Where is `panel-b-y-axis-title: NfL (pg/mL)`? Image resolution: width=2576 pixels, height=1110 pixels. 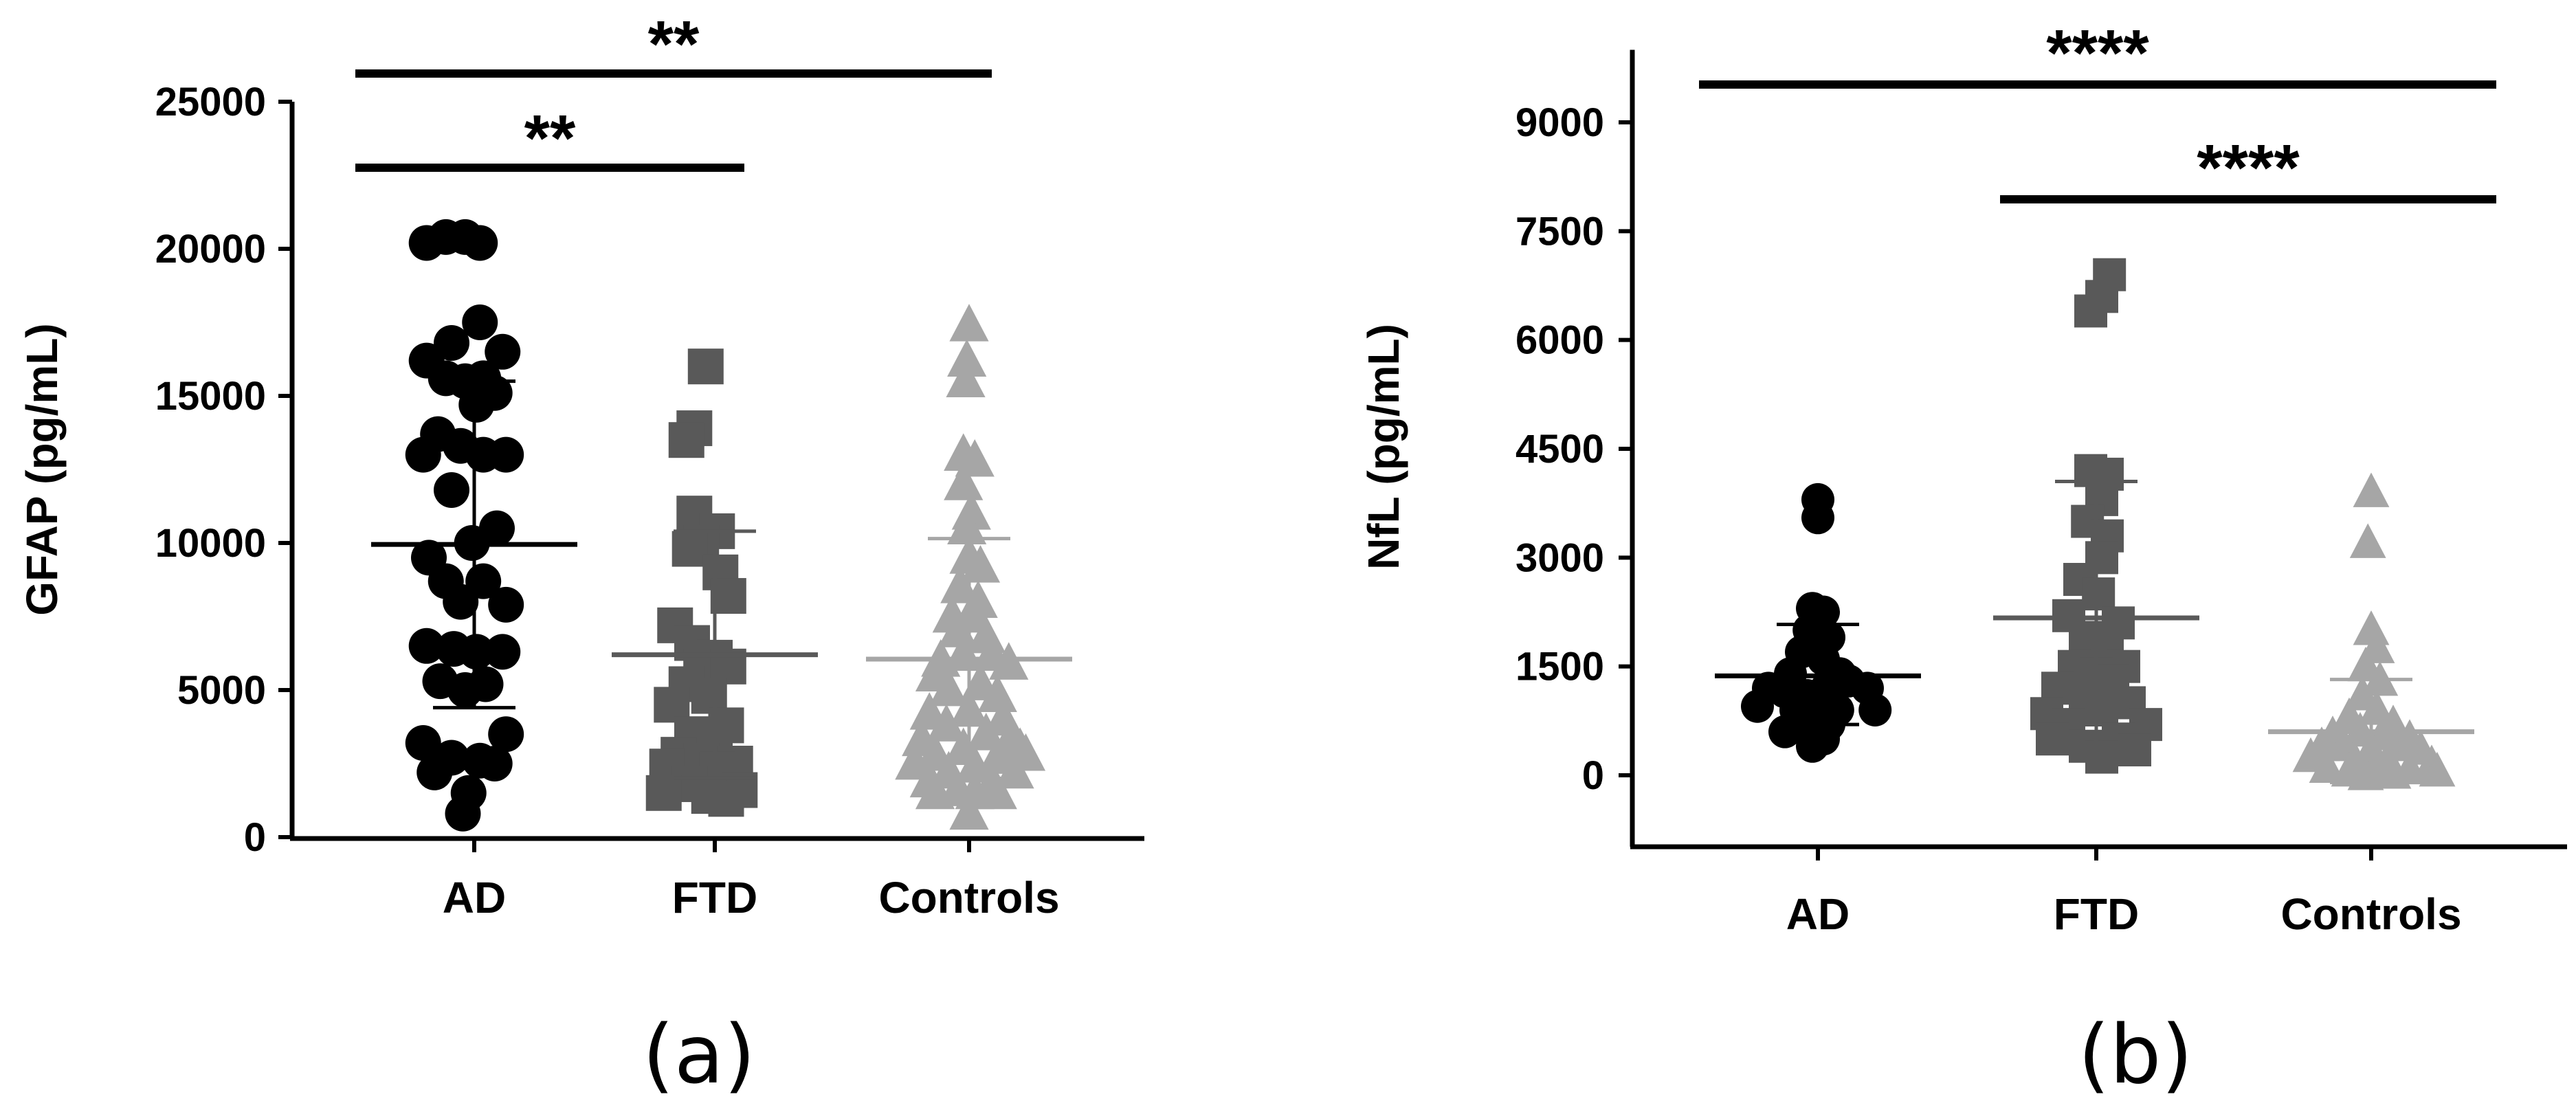
panel-b-y-axis-title: NfL (pg/mL) is located at coordinates (1383, 447).